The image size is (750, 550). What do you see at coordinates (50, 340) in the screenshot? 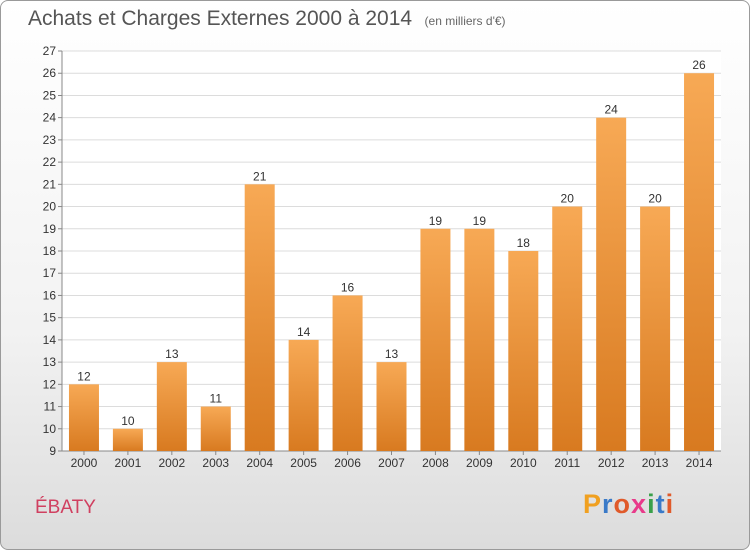
I see `y-tick-label: 14` at bounding box center [50, 340].